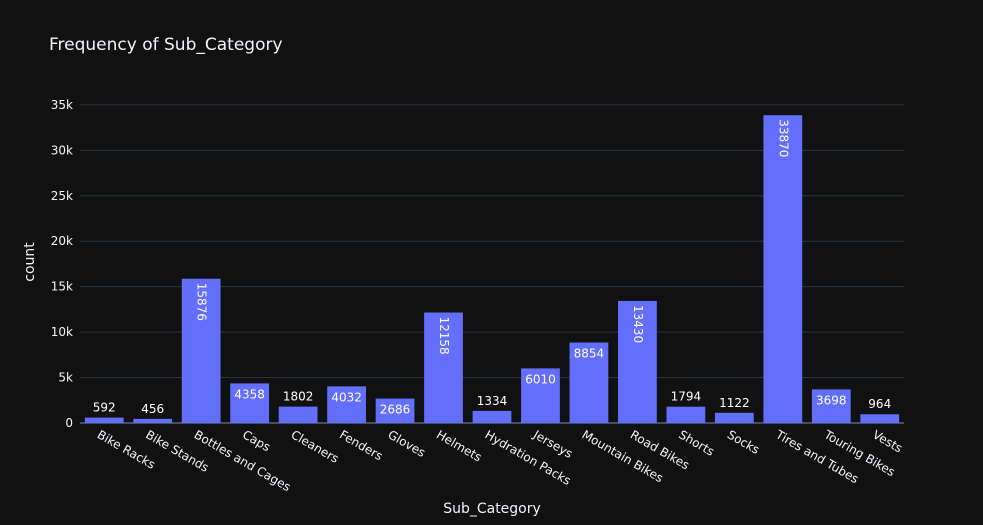  I want to click on bar-value-label: 592, so click(104, 408).